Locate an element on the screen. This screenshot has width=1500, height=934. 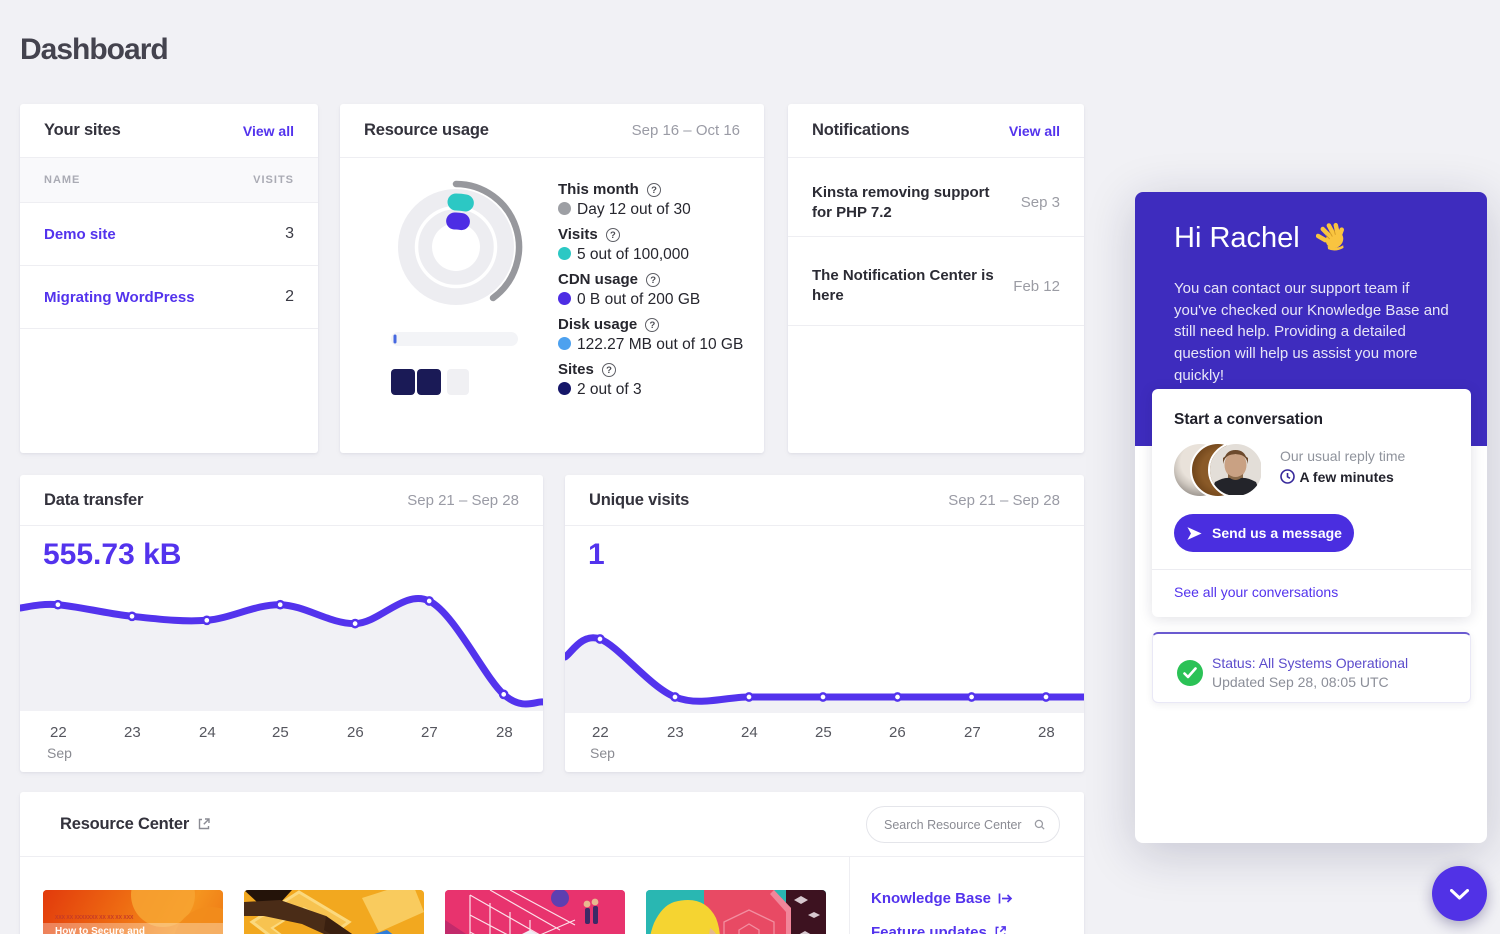
svg-text: How to Secure and is located at coordinates (100, 930).